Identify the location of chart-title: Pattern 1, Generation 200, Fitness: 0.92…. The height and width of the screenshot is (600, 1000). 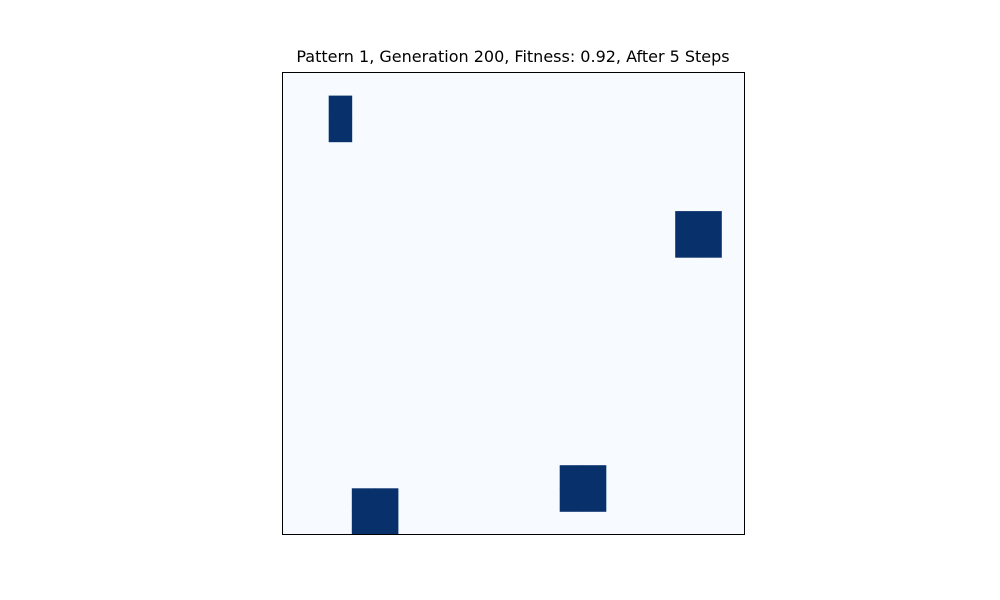
(513, 56).